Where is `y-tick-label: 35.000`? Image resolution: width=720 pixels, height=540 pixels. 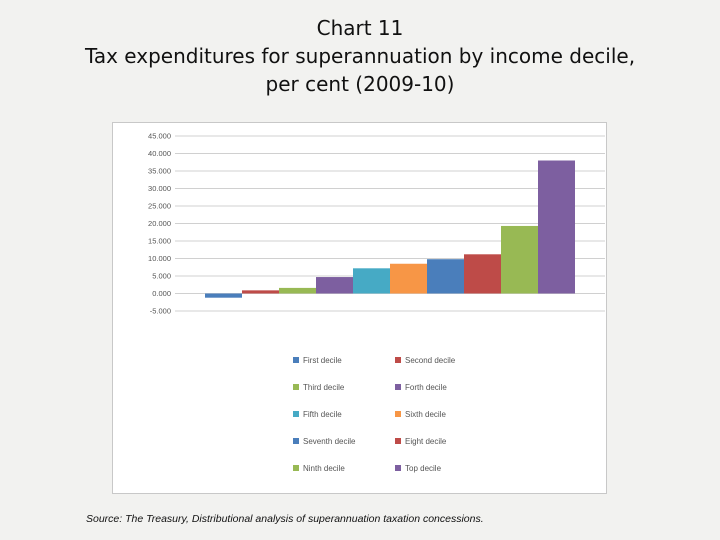 y-tick-label: 35.000 is located at coordinates (159, 171).